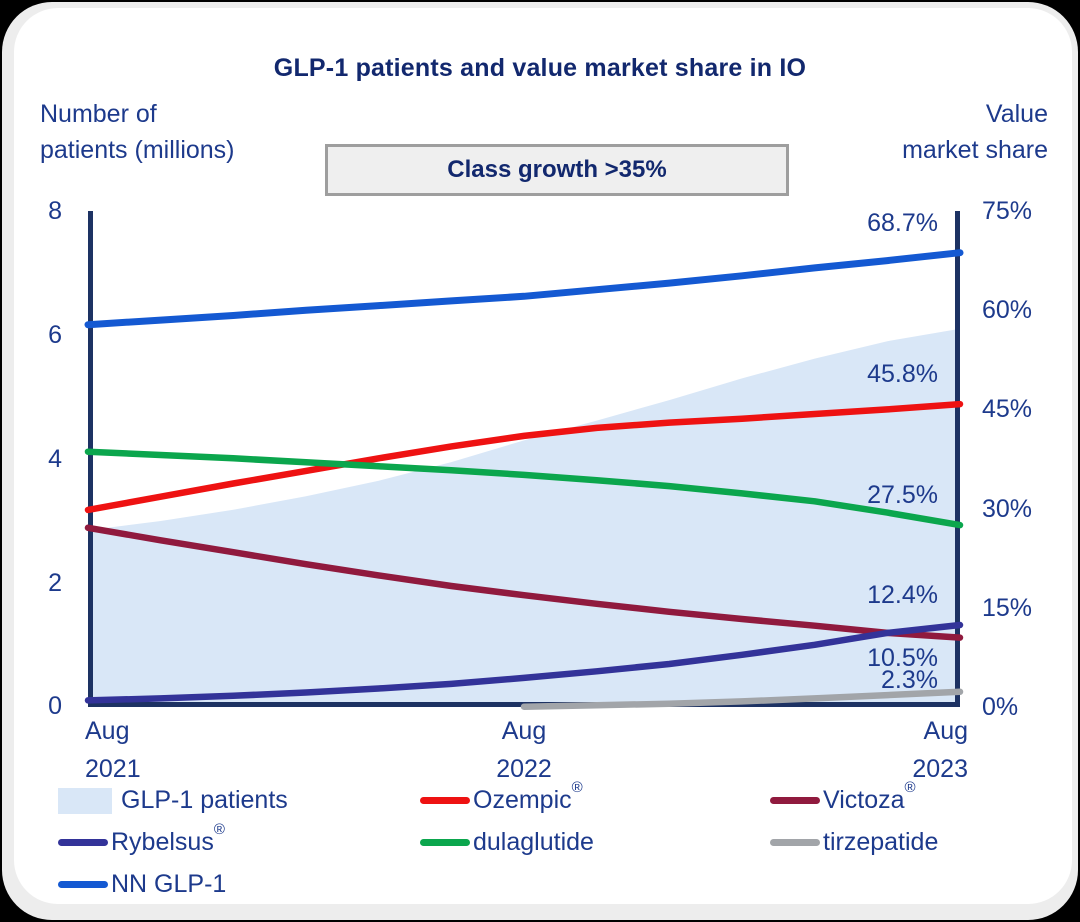 This screenshot has width=1080, height=922. Describe the element at coordinates (902, 594) in the screenshot. I see `series-end-label-rybelsus: 12.4%` at that location.